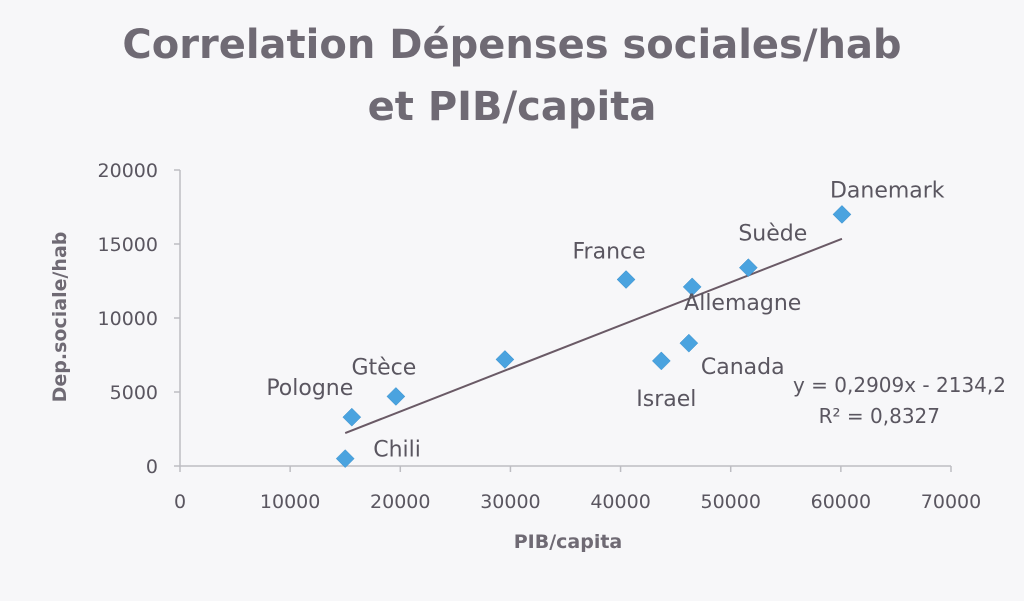 This screenshot has width=1024, height=601. Describe the element at coordinates (899, 385) in the screenshot. I see `trendline-equation: y = 0,2909x - 2134,2` at that location.